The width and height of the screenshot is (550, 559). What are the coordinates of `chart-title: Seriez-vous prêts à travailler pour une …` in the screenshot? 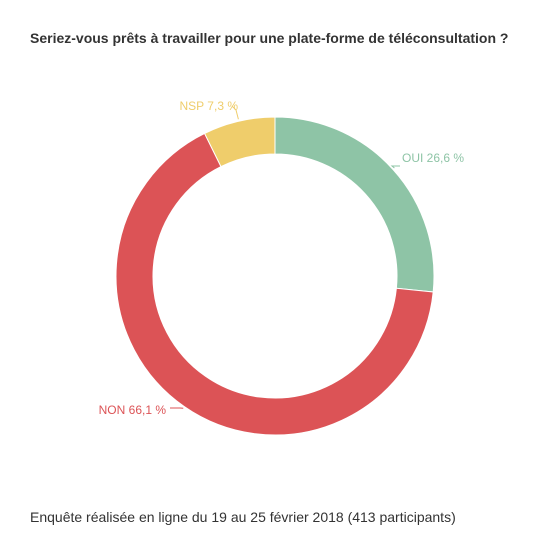 It's located at (269, 38).